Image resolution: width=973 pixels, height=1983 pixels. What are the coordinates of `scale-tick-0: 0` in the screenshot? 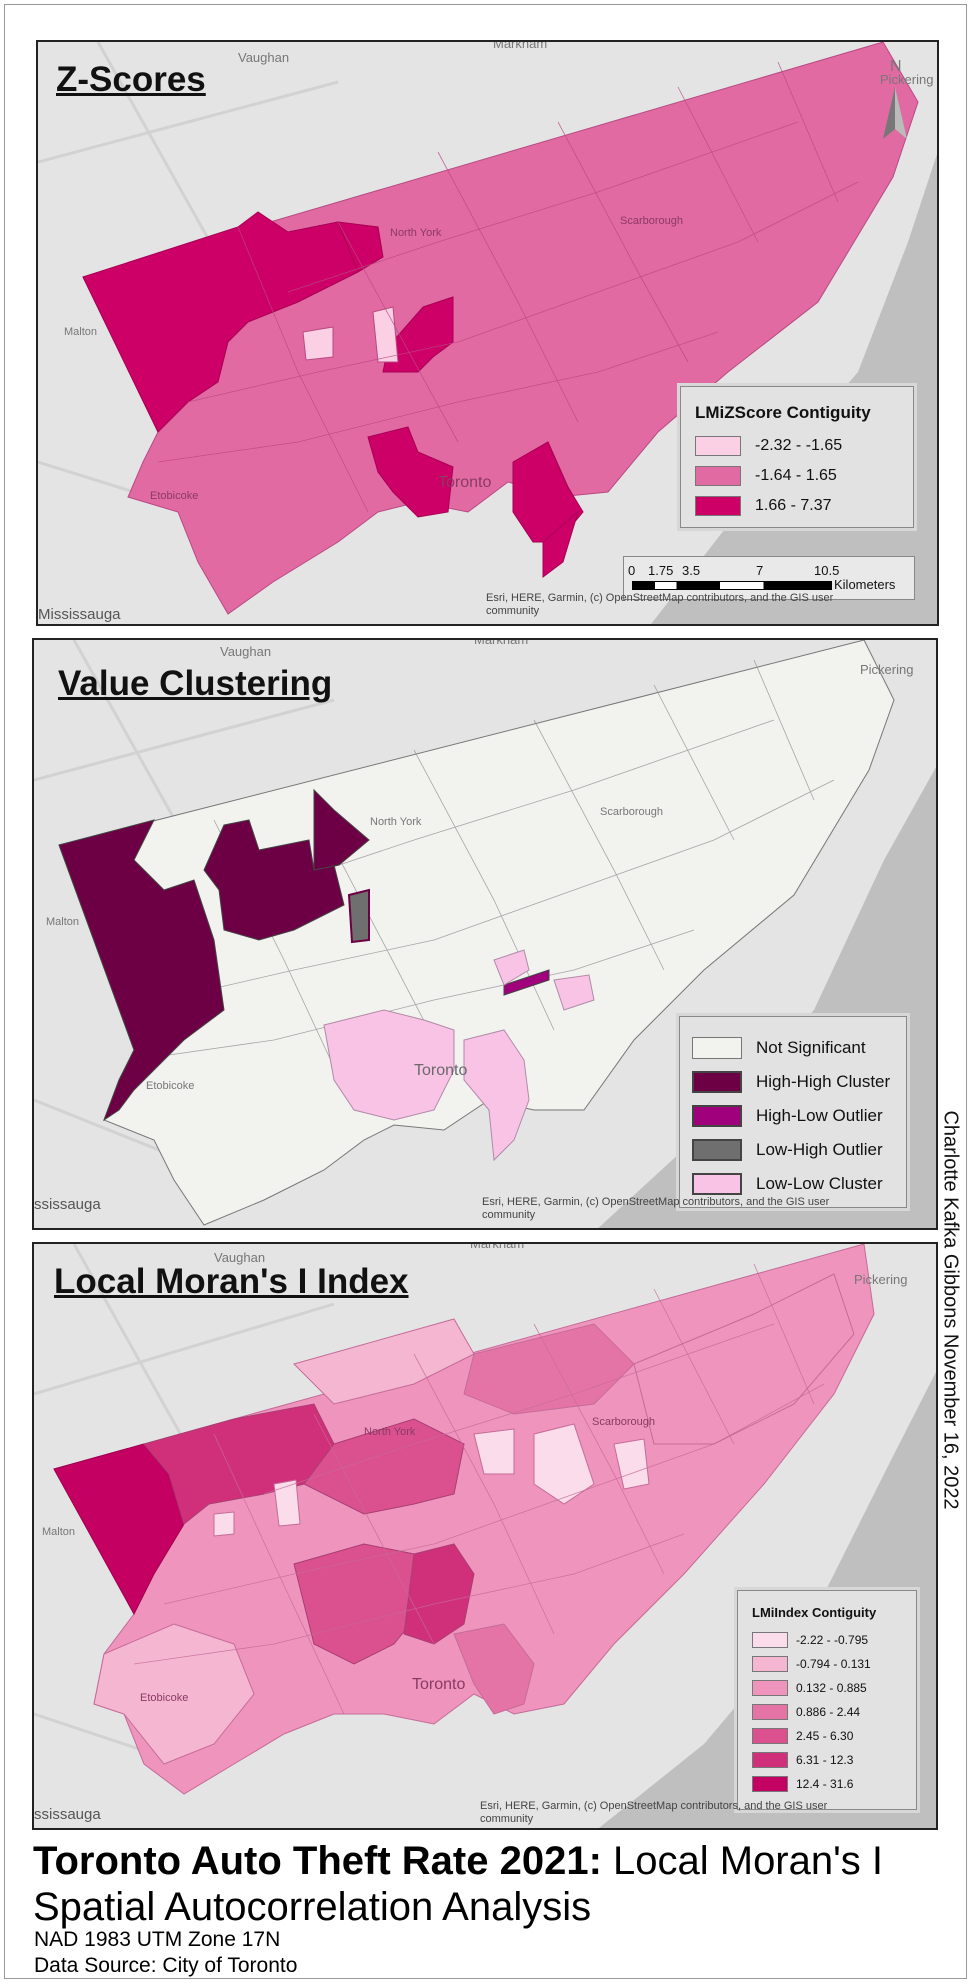 It's located at (632, 570).